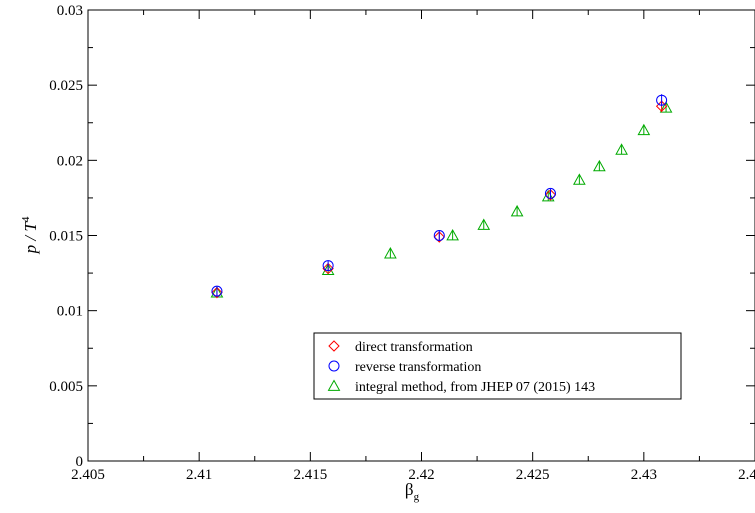 This screenshot has width=755, height=513. Describe the element at coordinates (644, 475) in the screenshot. I see `x-tick-label: 2.43` at that location.